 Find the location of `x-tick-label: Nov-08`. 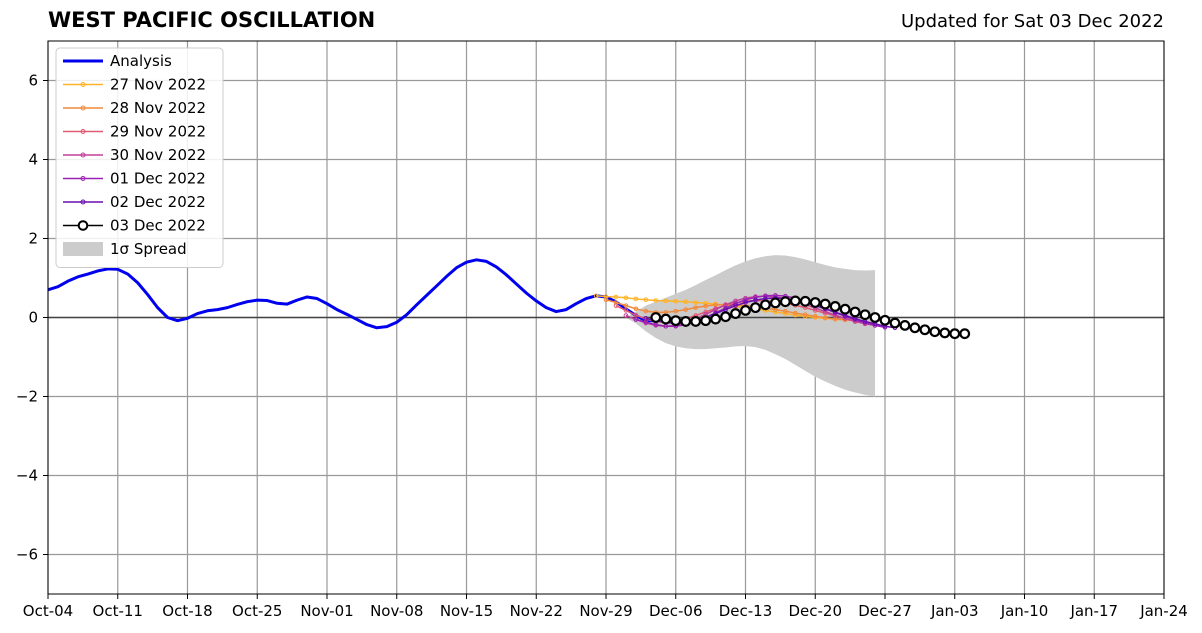

x-tick-label: Nov-08 is located at coordinates (396, 611).